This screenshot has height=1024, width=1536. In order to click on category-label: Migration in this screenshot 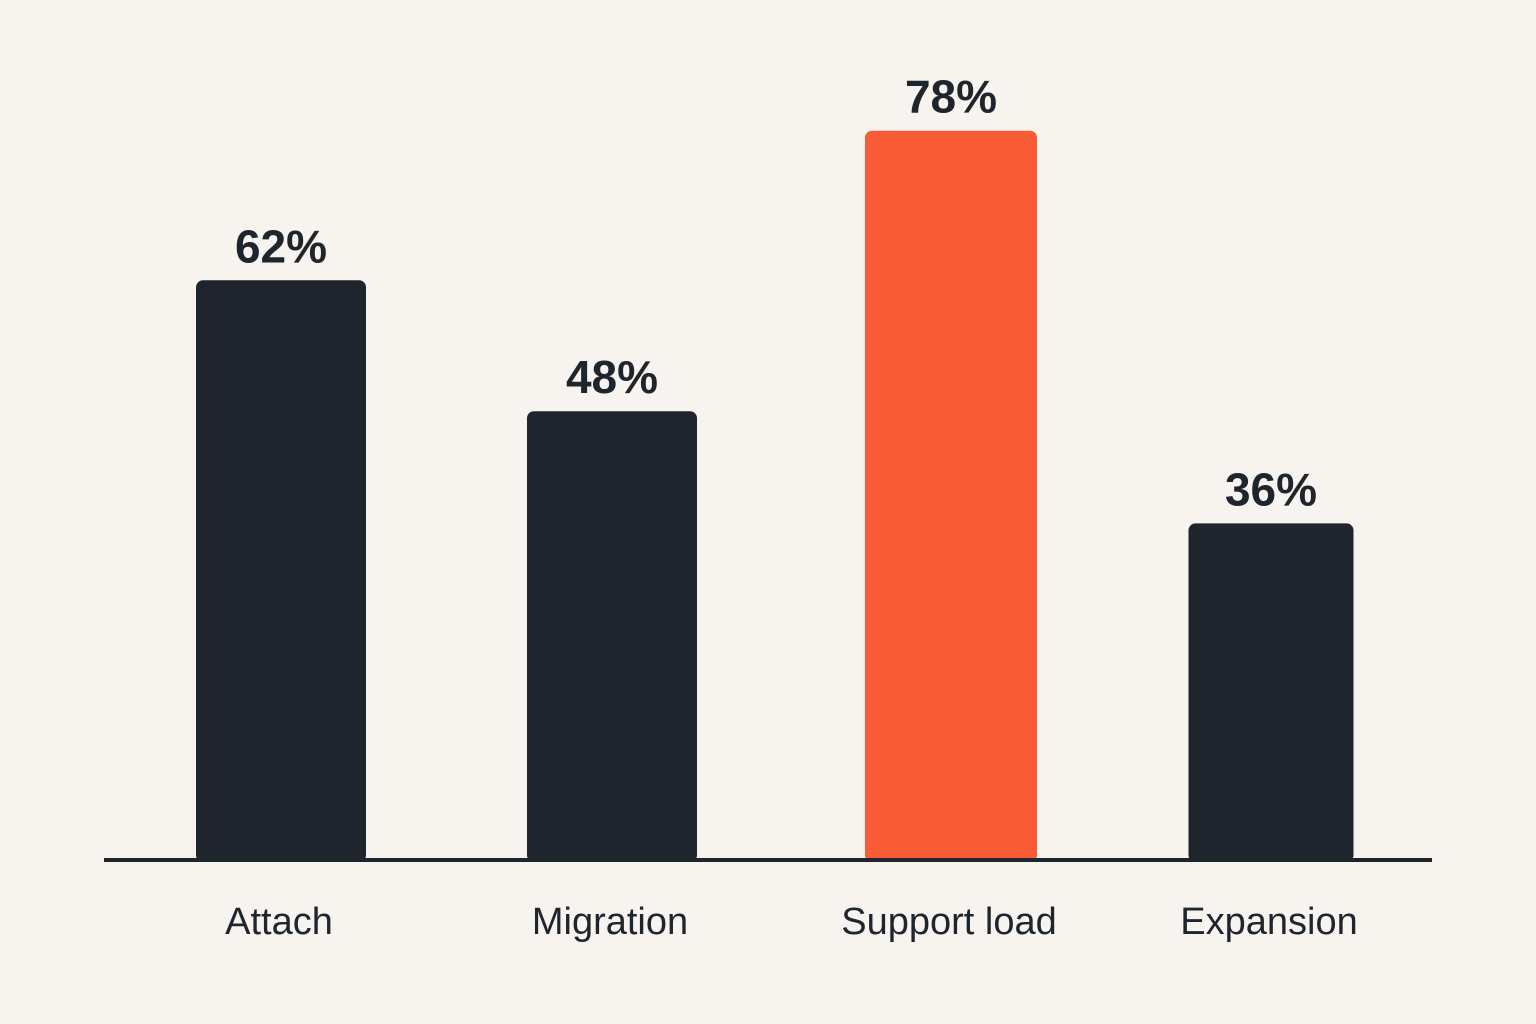, I will do `click(610, 922)`.